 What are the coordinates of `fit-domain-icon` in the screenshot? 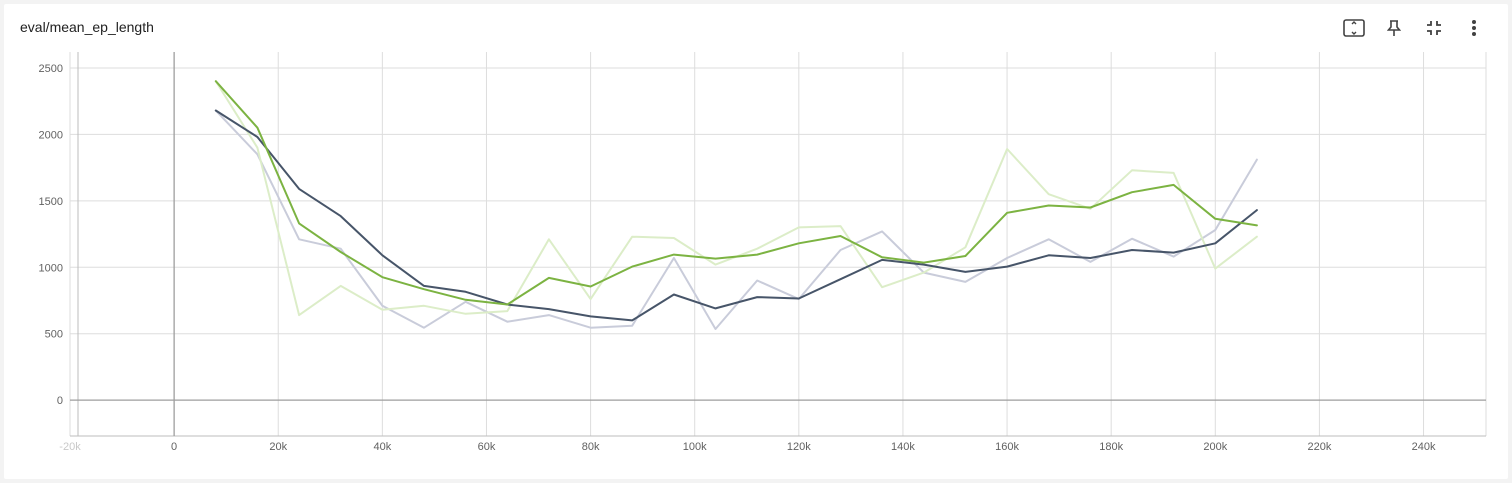 It's located at (1434, 28).